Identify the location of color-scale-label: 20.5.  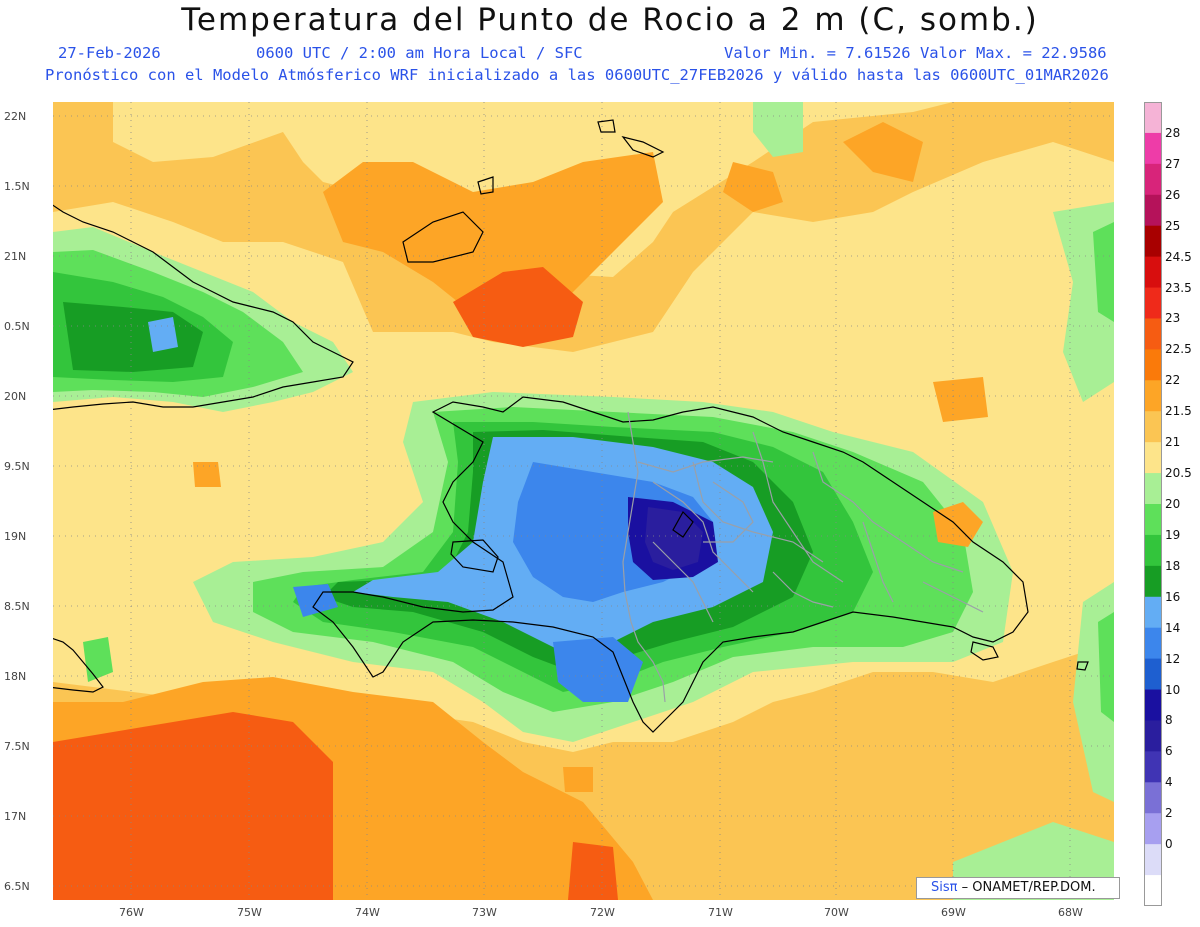
(1178, 473).